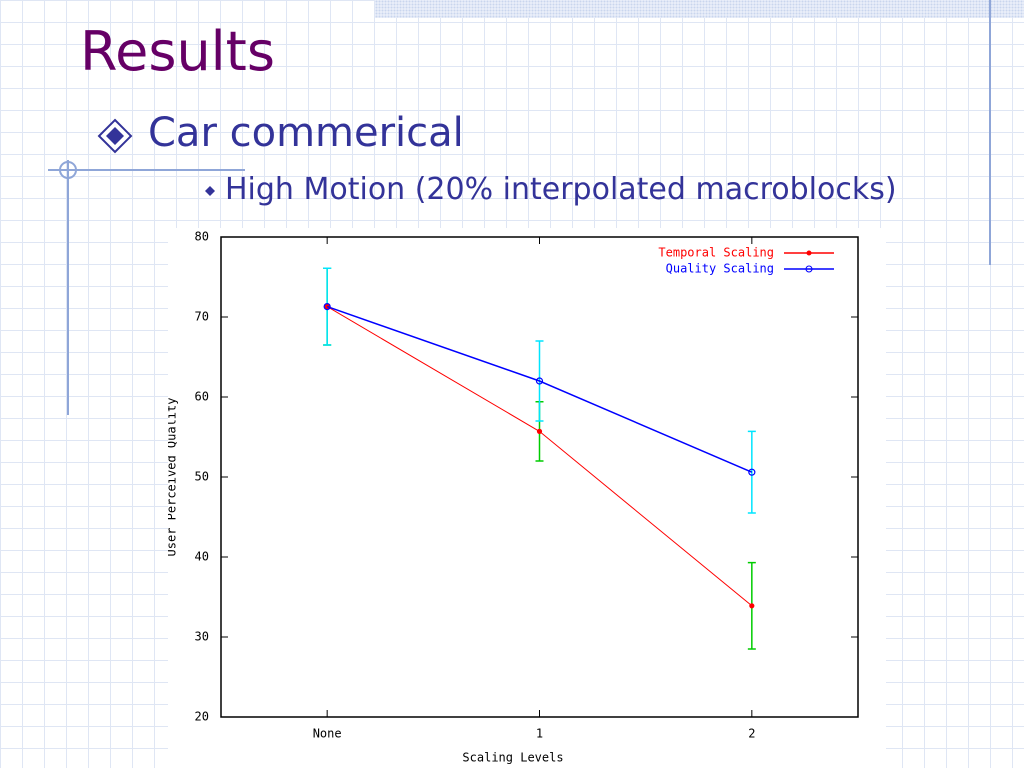 The height and width of the screenshot is (768, 1024). I want to click on y-tick-label: 50, so click(202, 477).